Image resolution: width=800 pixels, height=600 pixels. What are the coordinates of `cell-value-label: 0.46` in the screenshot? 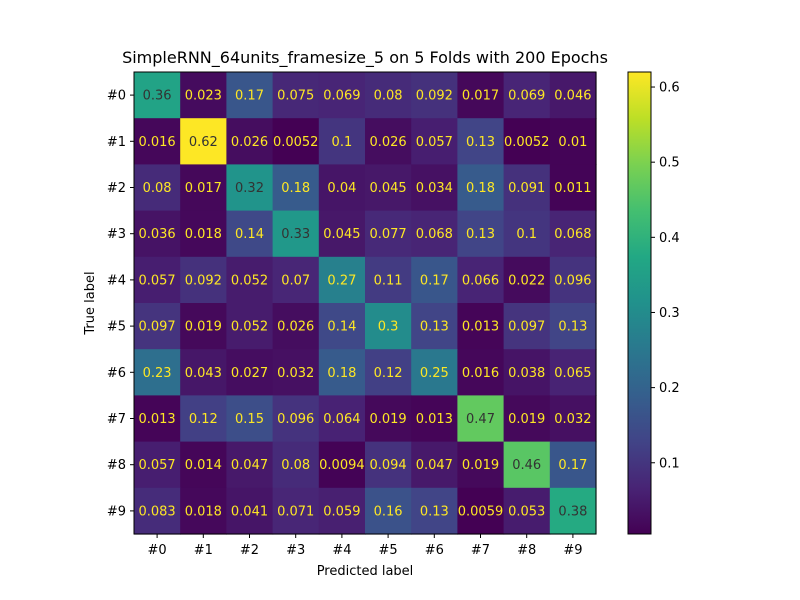 It's located at (526, 465).